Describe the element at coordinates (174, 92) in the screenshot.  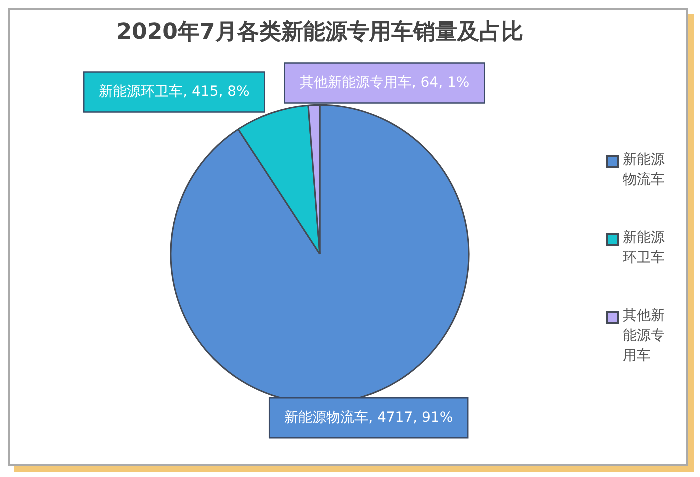
I see `data-label: 新能源环卫车, 415, 8%` at that location.